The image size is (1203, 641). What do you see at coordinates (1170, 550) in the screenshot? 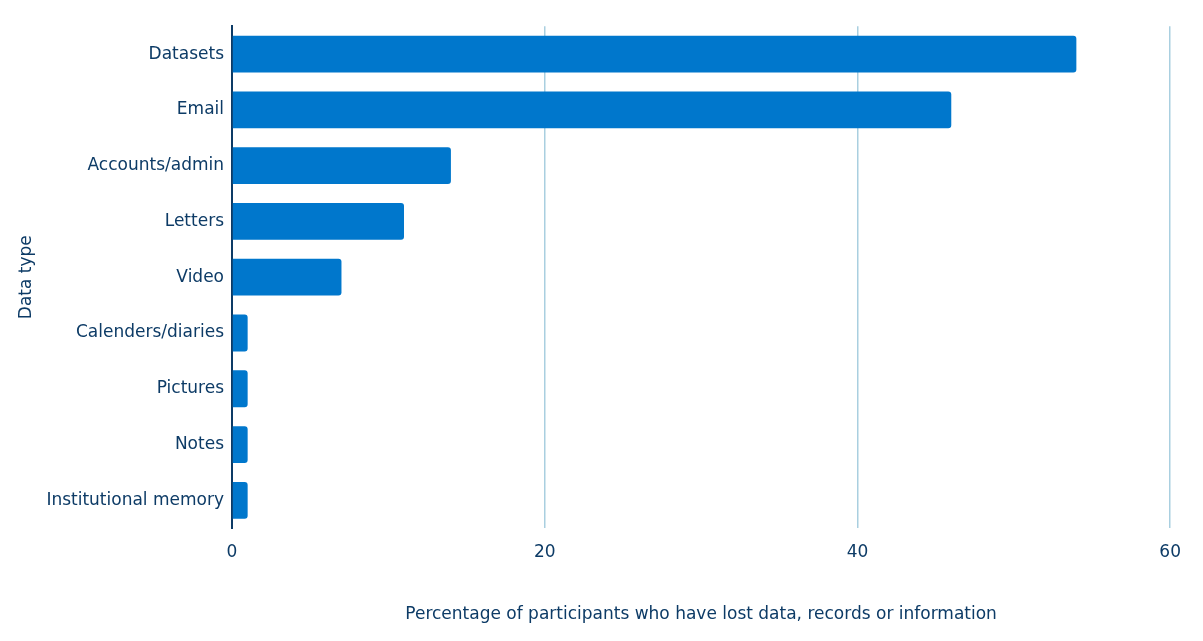
I see `x-tick-label: 60` at bounding box center [1170, 550].